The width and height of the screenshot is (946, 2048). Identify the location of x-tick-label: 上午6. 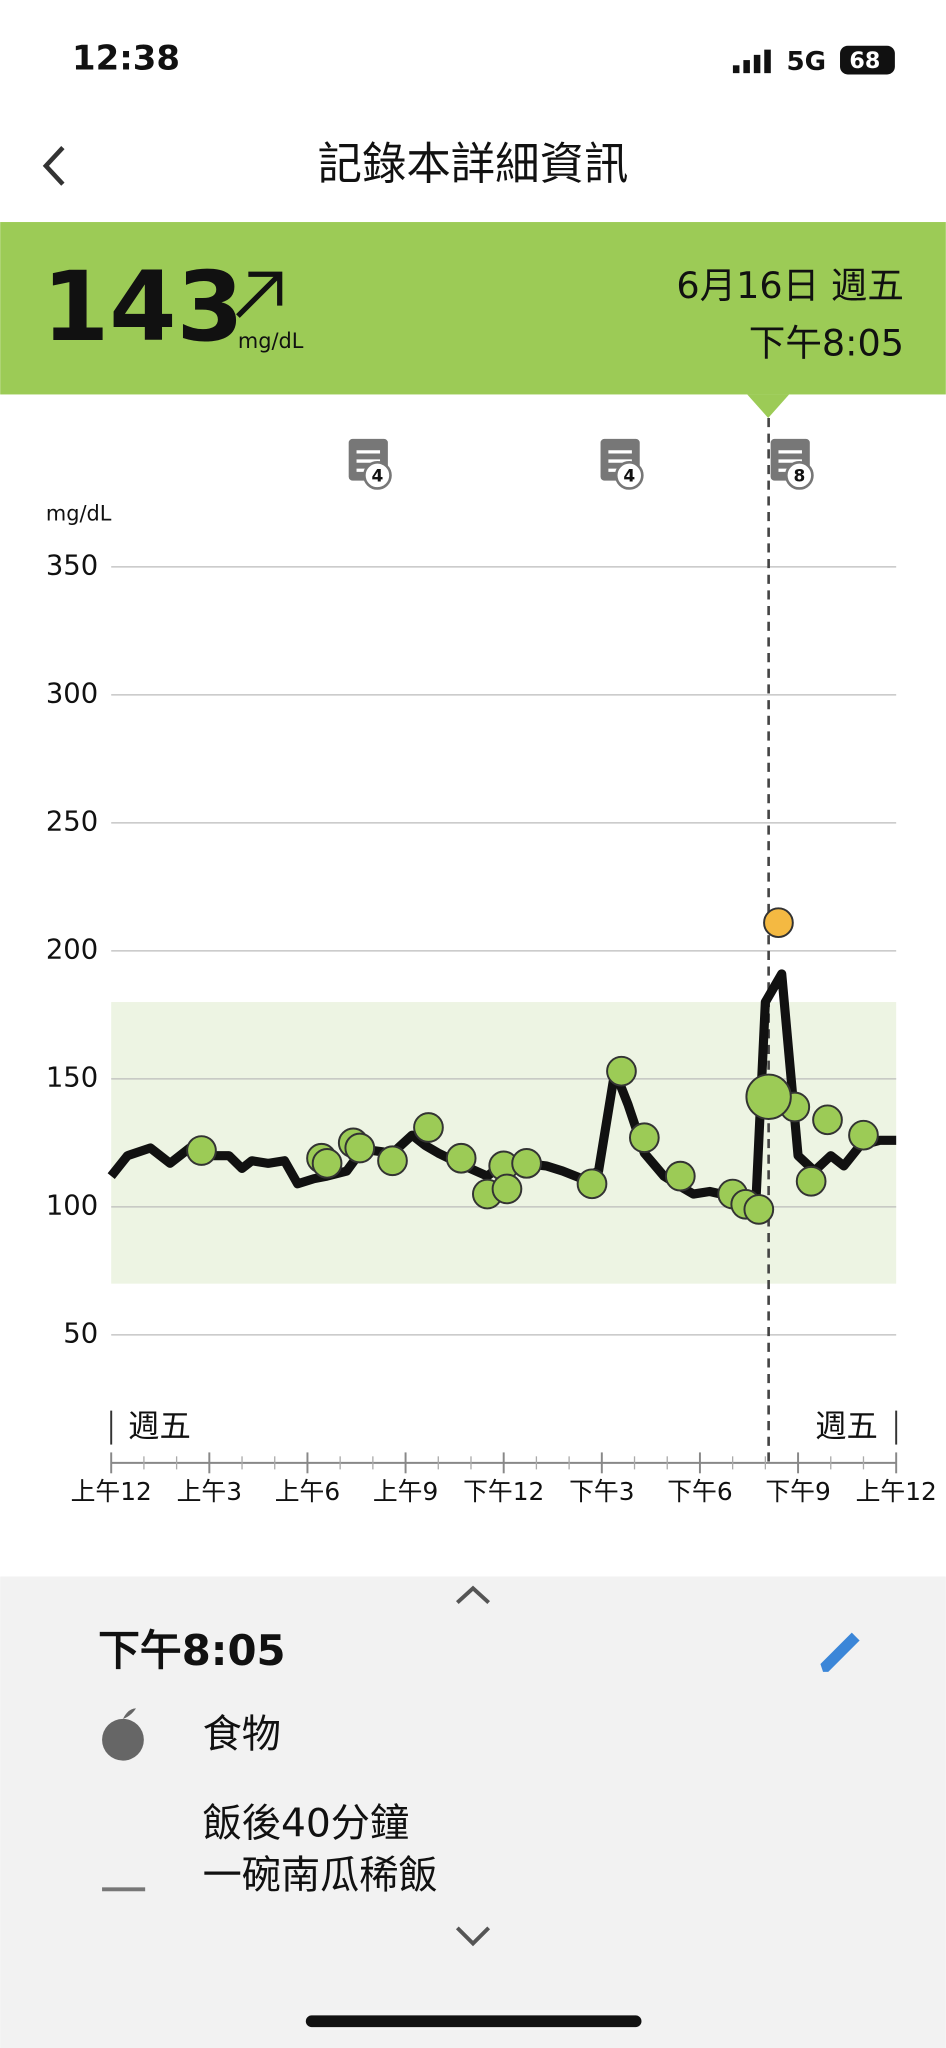
(307, 1491).